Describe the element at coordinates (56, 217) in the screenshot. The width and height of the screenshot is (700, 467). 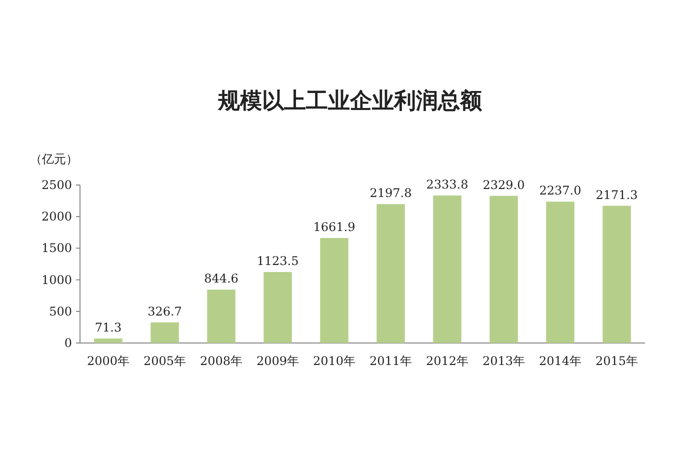
I see `y-tick-label: 2000` at that location.